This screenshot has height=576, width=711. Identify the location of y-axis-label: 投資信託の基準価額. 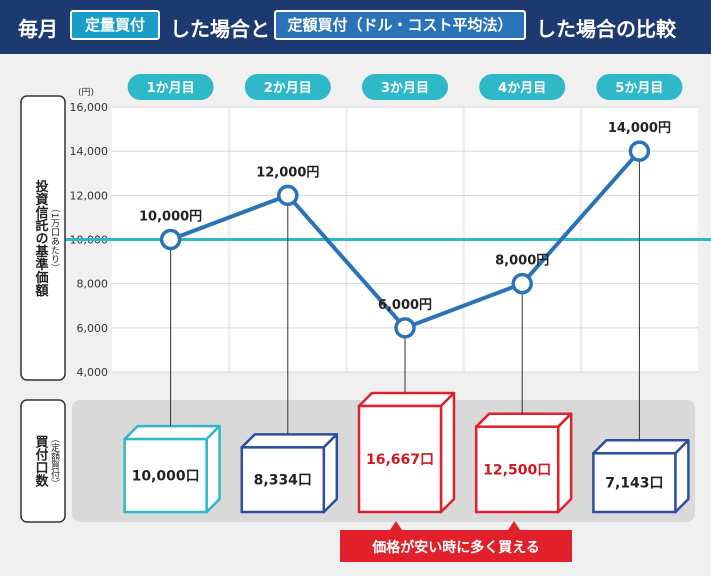
(41, 238).